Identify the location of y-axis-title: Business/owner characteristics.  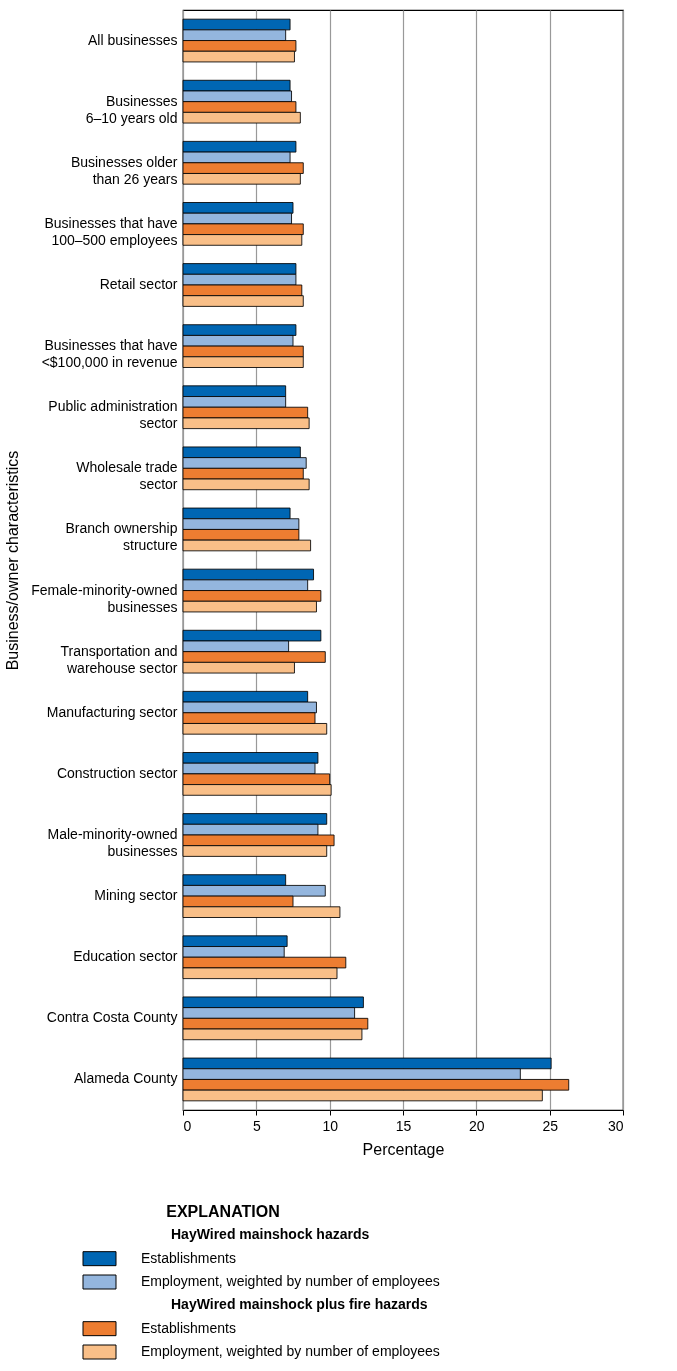
(13, 560).